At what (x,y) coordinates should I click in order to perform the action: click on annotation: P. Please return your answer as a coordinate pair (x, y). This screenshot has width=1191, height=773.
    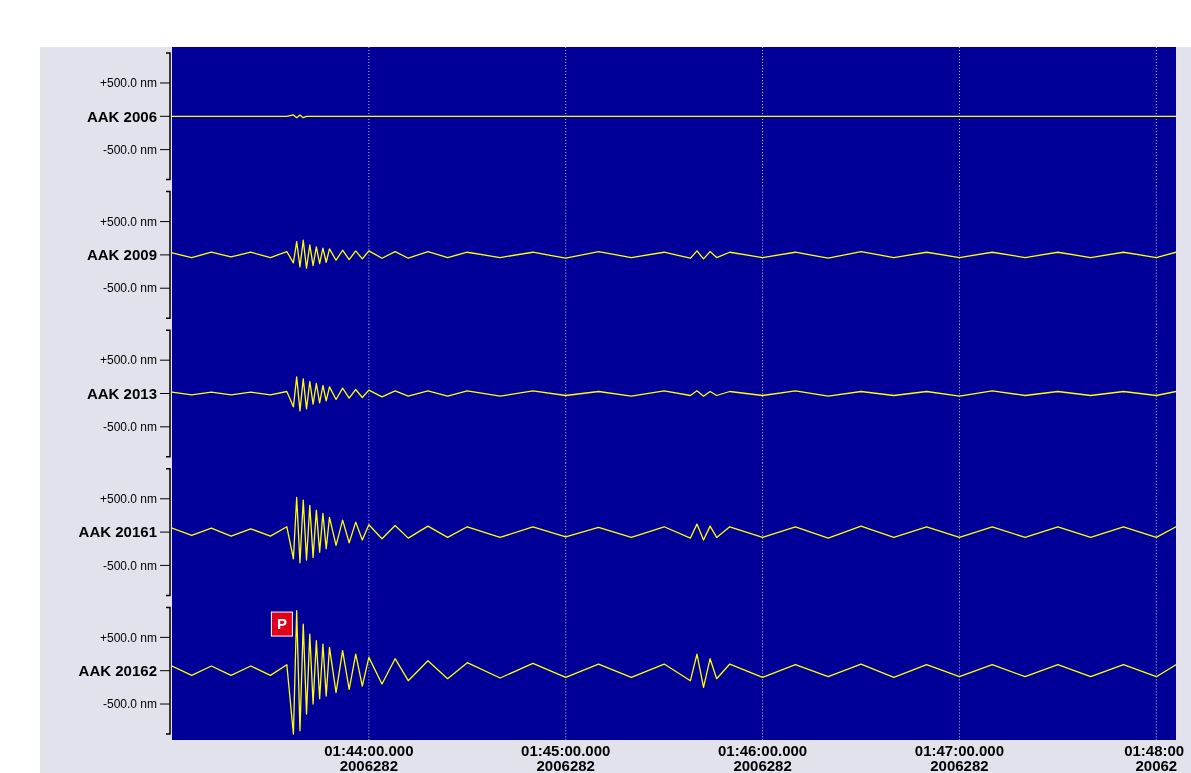
    Looking at the image, I should click on (281, 624).